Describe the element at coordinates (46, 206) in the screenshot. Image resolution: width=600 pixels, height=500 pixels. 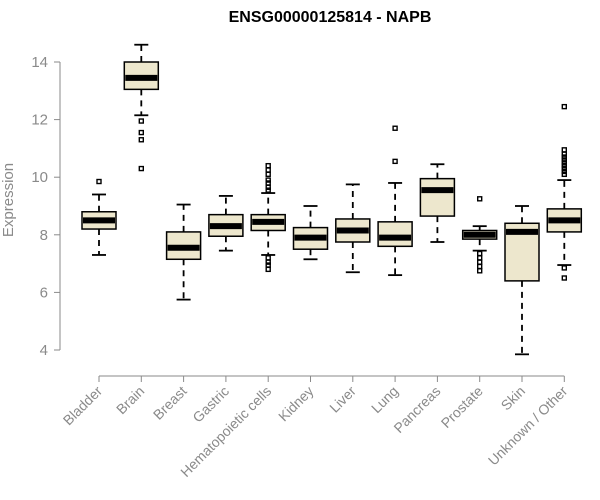
I see `y-axis: 4 6 8 10 12 14` at that location.